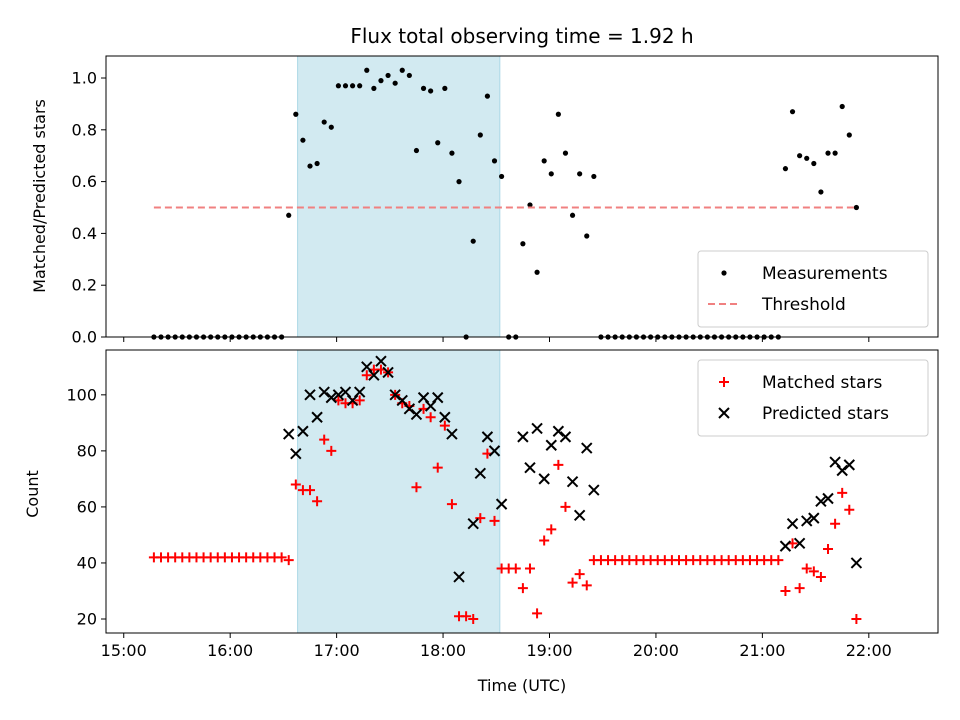 The height and width of the screenshot is (720, 960). Describe the element at coordinates (762, 650) in the screenshot. I see `x-tick-label-6: 21:00` at that location.